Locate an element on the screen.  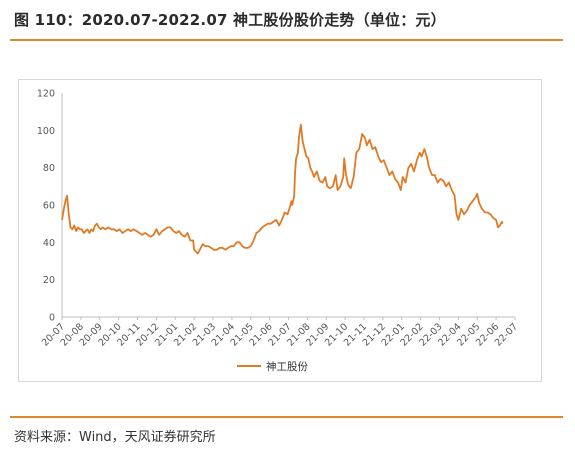
footer-divider is located at coordinates (286, 417).